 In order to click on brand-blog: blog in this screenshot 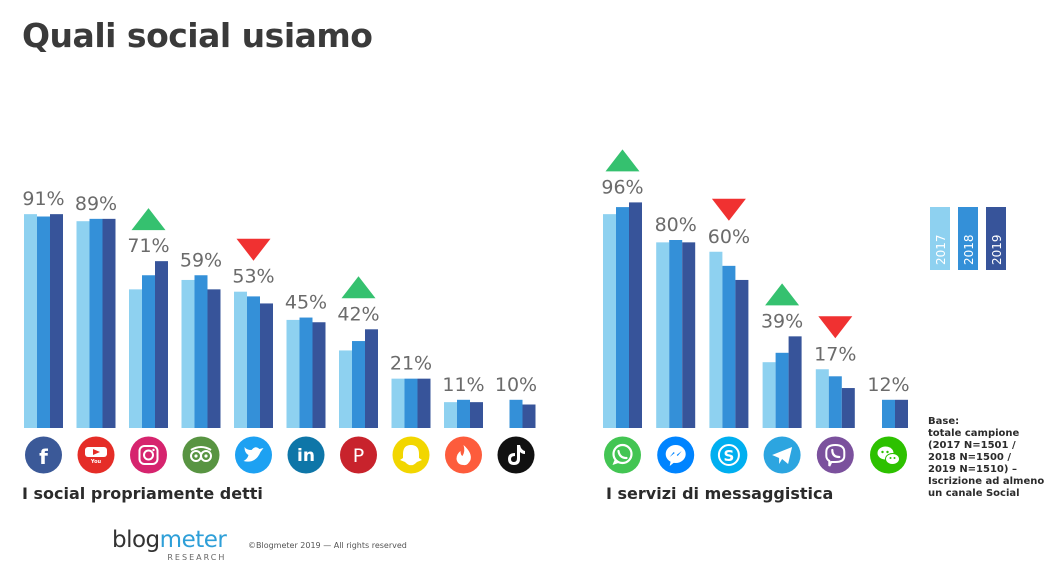, I will do `click(136, 540)`.